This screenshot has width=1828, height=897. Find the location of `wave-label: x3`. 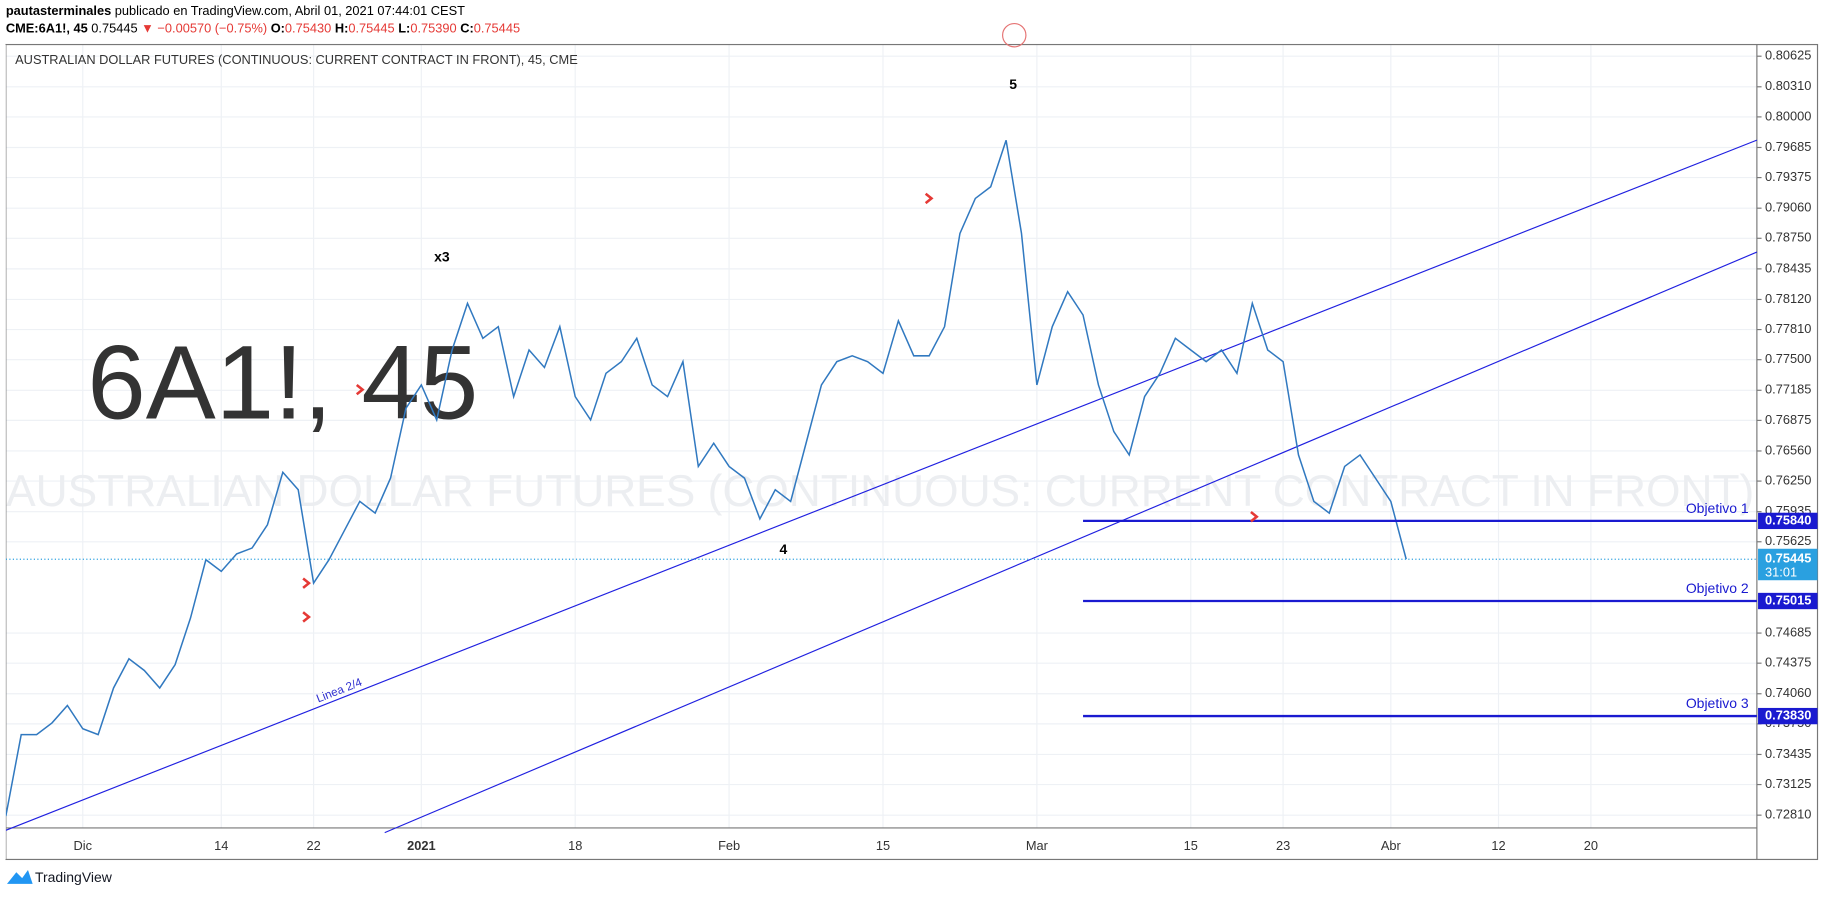

wave-label: x3 is located at coordinates (442, 257).